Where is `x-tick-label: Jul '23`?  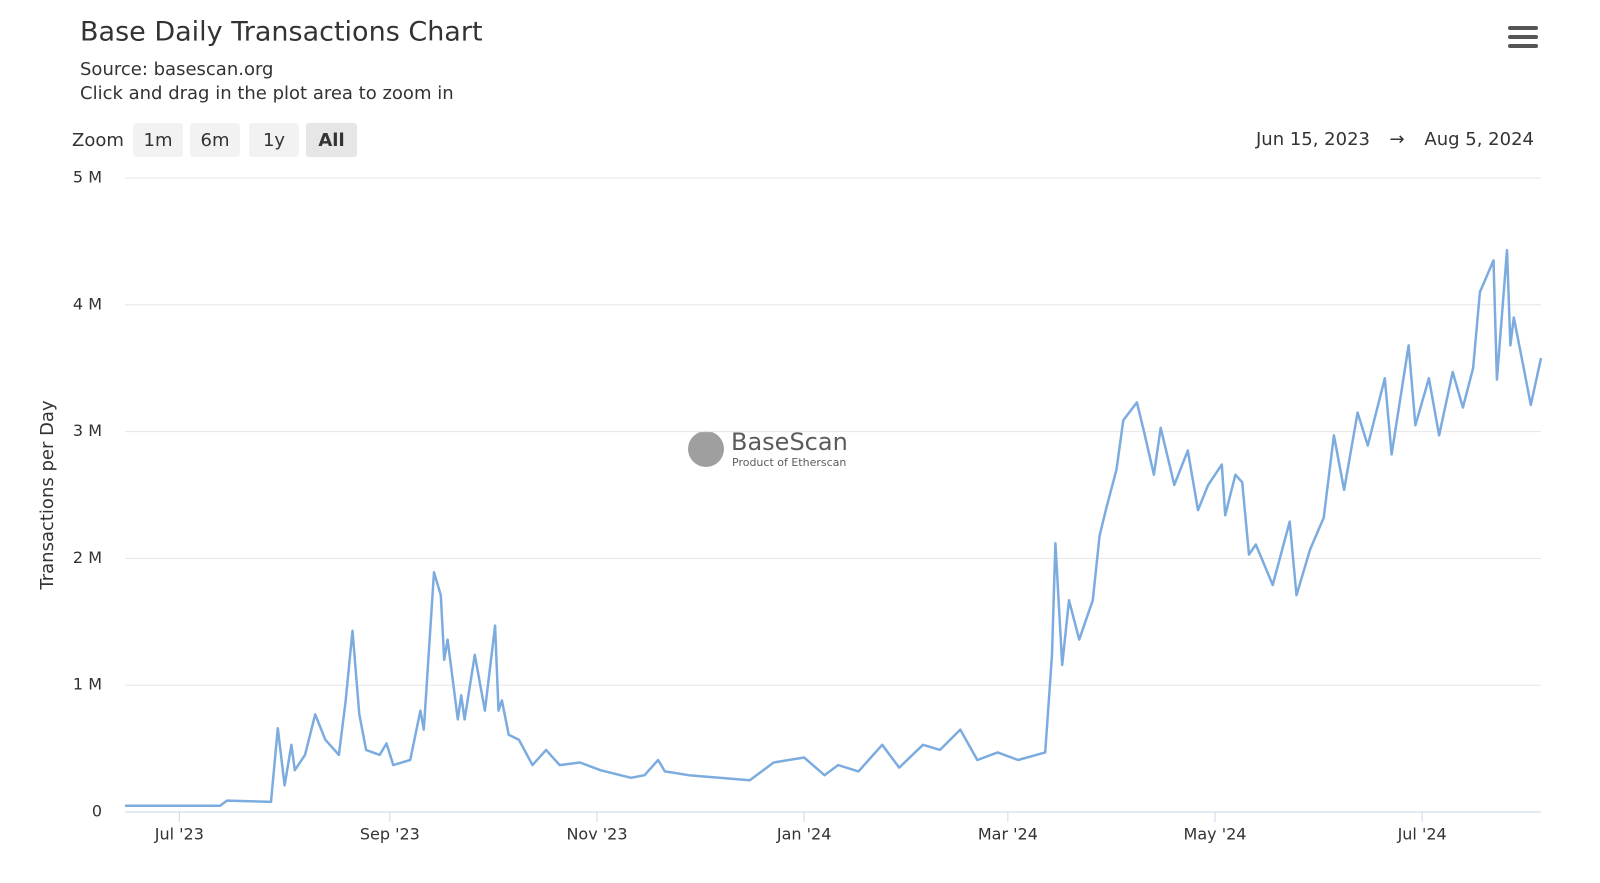 x-tick-label: Jul '23 is located at coordinates (179, 834).